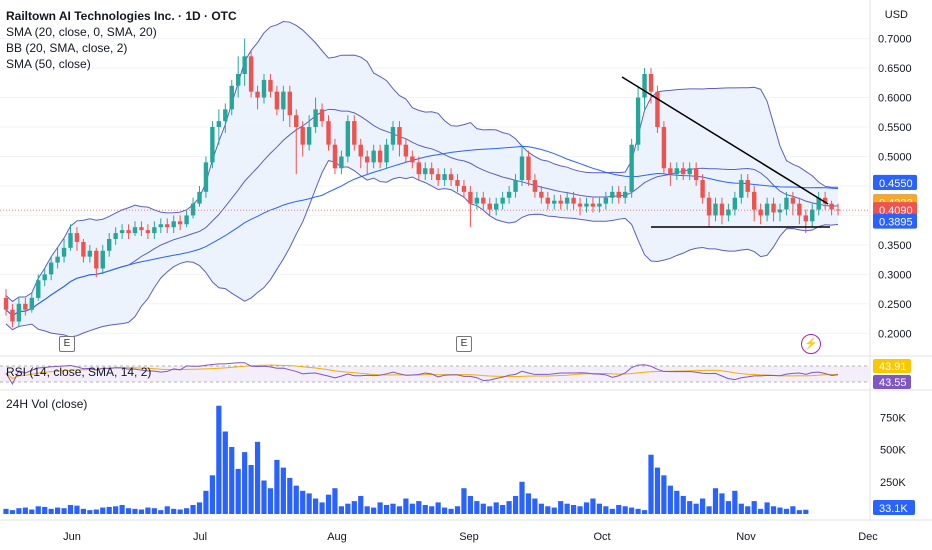 This screenshot has width=932, height=550. What do you see at coordinates (895, 157) in the screenshot?
I see `y-tick-label: 0.5000` at bounding box center [895, 157].